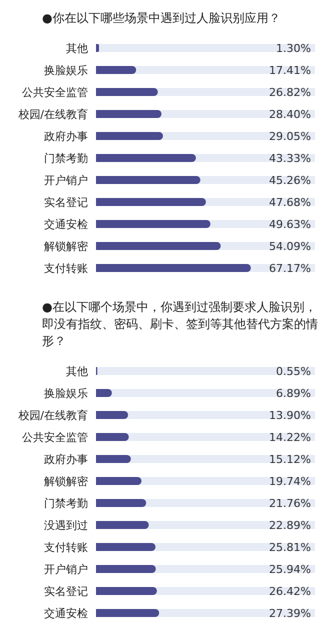 This screenshot has height=644, width=331. I want to click on data-label: 0.55%, so click(293, 371).